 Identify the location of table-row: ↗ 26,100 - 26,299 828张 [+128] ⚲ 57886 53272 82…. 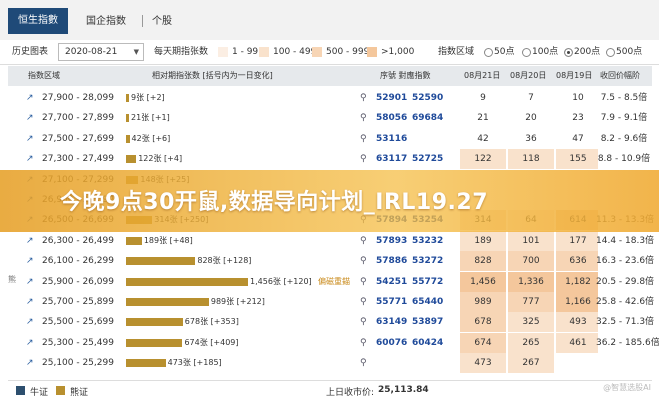
(331, 261).